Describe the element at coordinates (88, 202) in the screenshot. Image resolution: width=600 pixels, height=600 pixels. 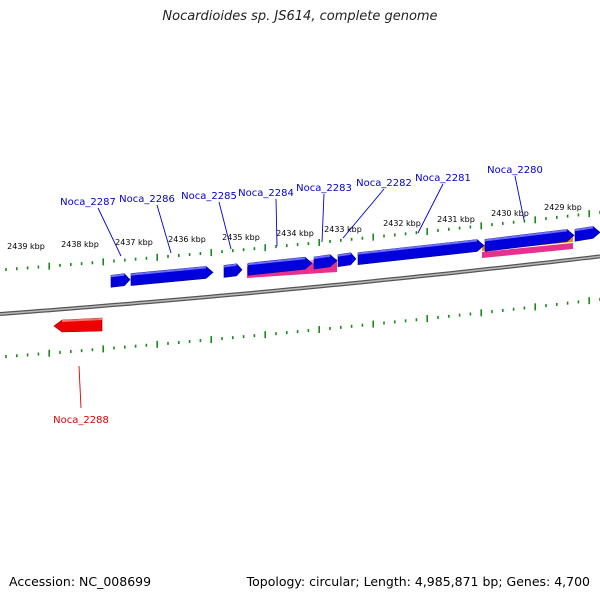
I see `gene-label-noca-2287: Noca_2287` at that location.